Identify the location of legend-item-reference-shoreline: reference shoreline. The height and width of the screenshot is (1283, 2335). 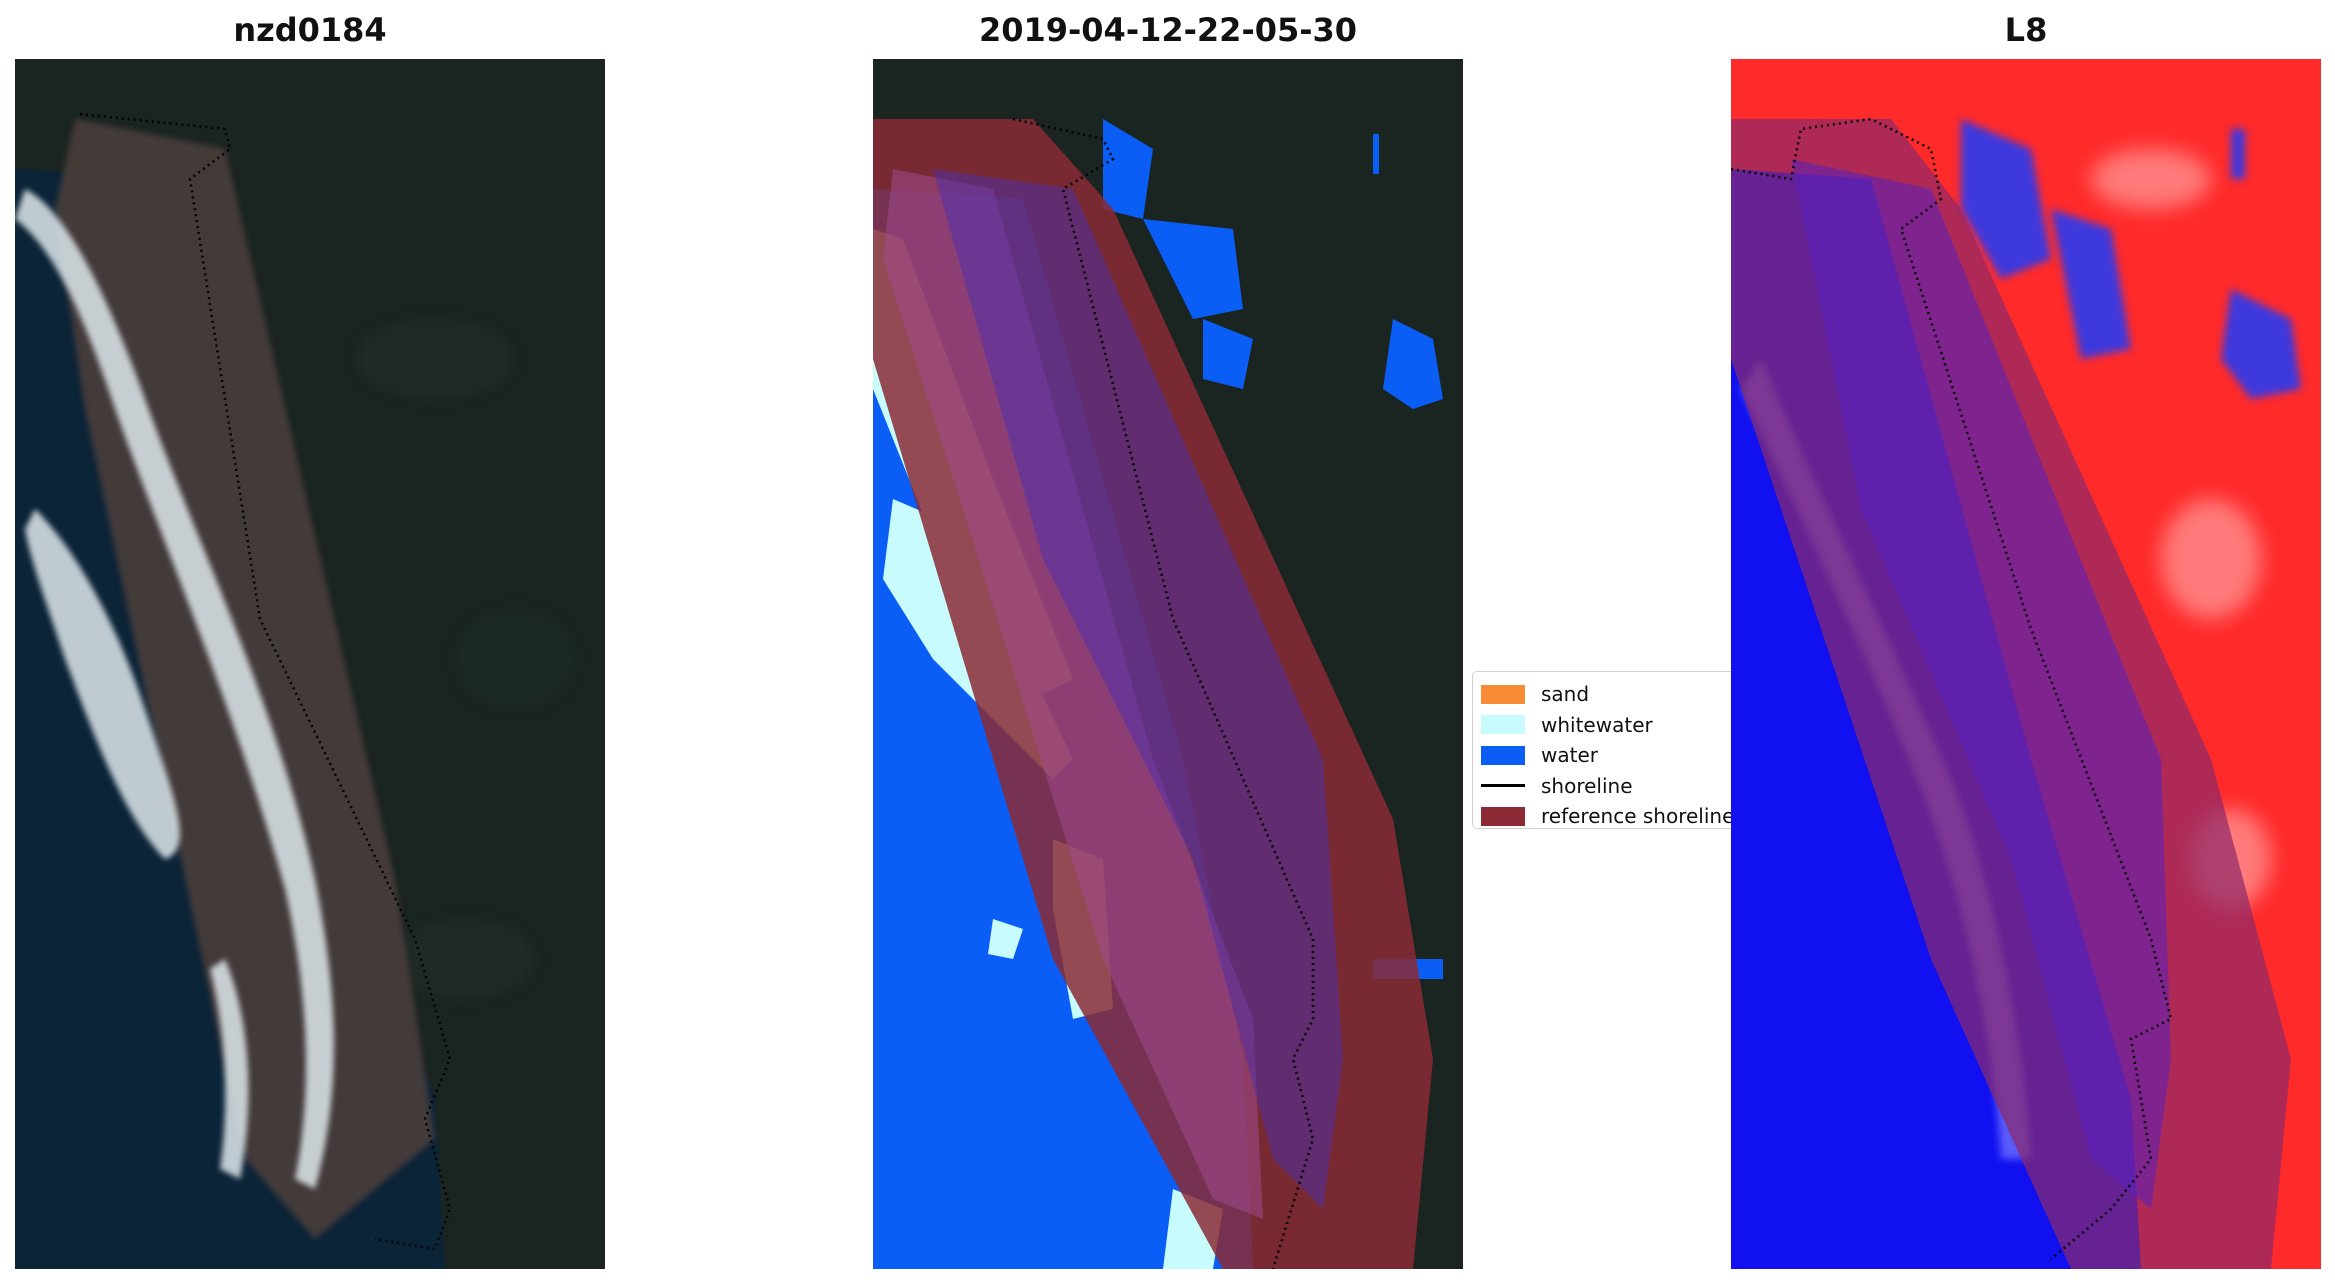
(1604, 815).